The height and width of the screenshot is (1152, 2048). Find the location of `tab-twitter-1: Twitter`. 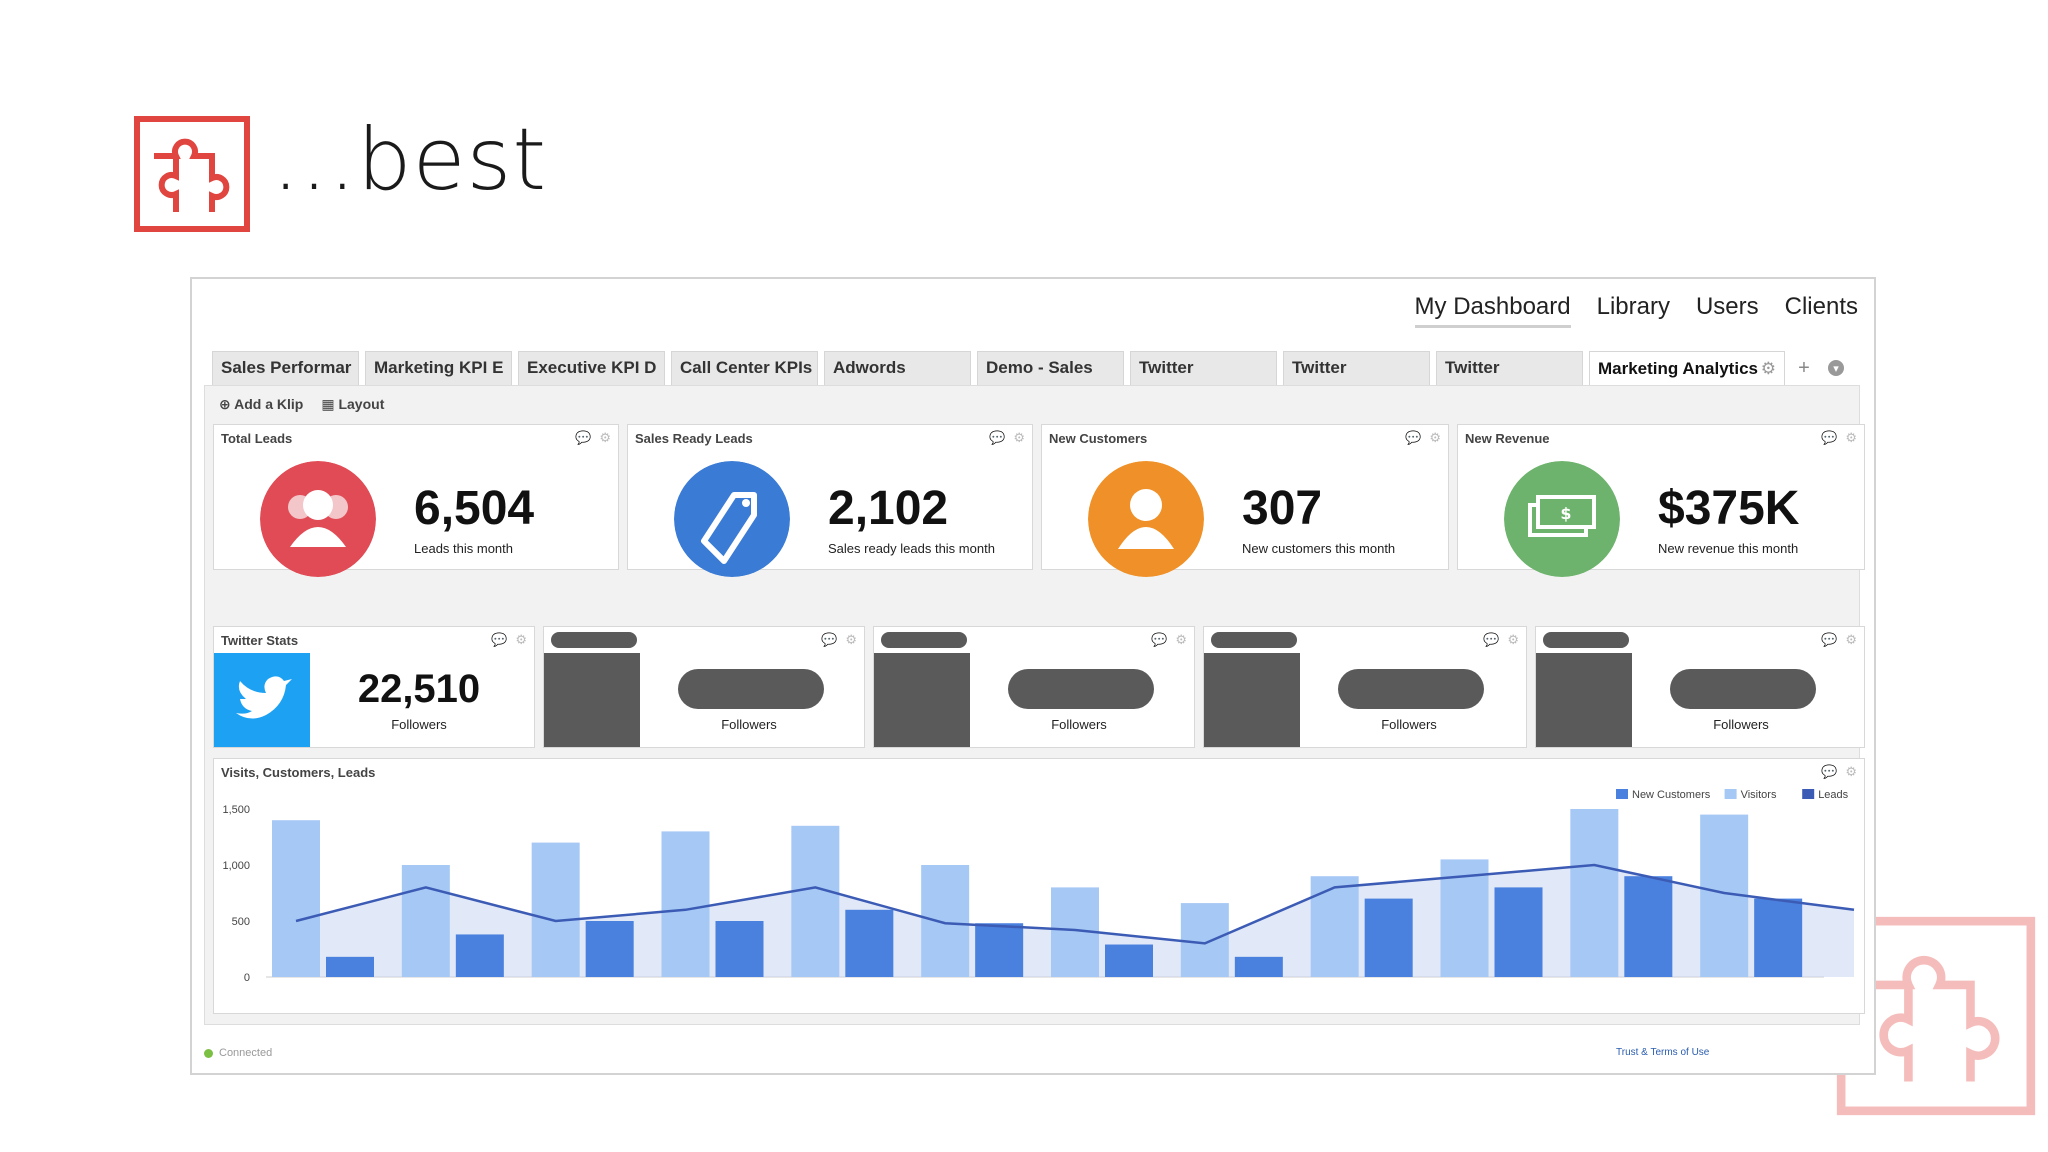

tab-twitter-1: Twitter is located at coordinates (1203, 368).